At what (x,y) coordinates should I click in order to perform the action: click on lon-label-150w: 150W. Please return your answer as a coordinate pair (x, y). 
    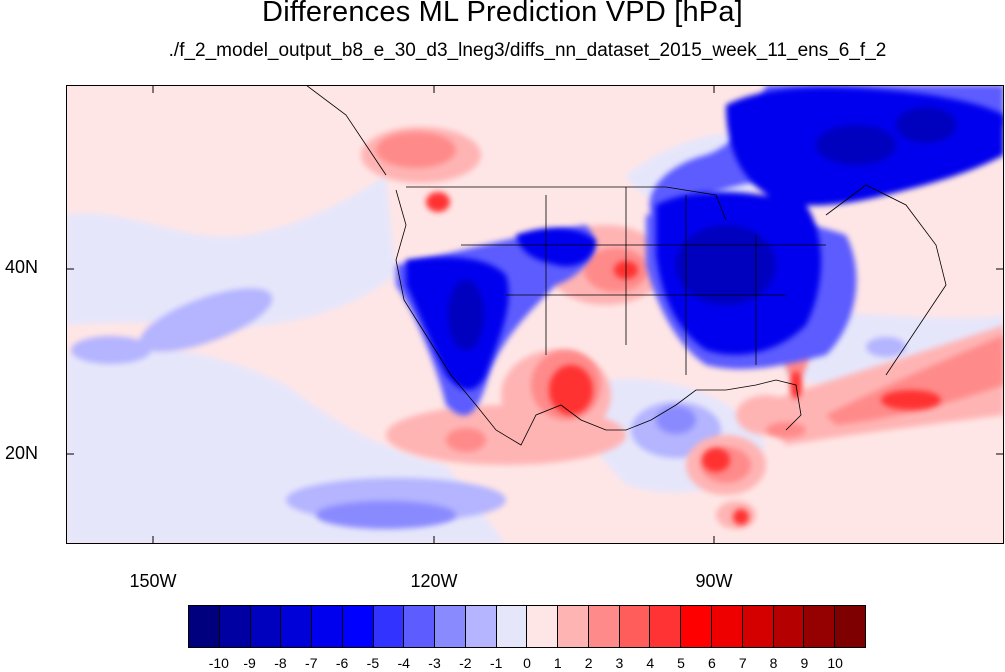
    Looking at the image, I should click on (153, 581).